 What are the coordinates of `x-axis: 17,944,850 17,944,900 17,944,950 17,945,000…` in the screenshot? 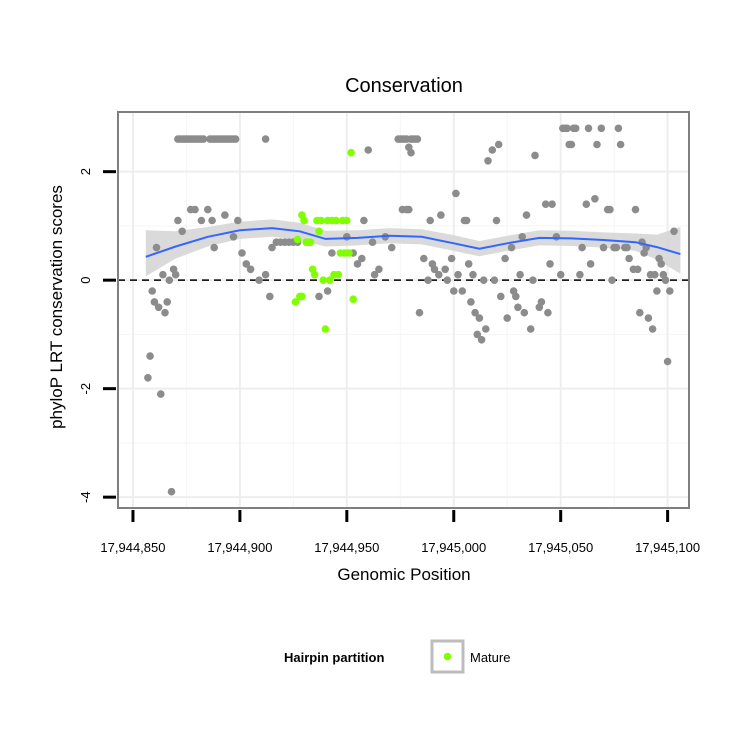 It's located at (400, 532).